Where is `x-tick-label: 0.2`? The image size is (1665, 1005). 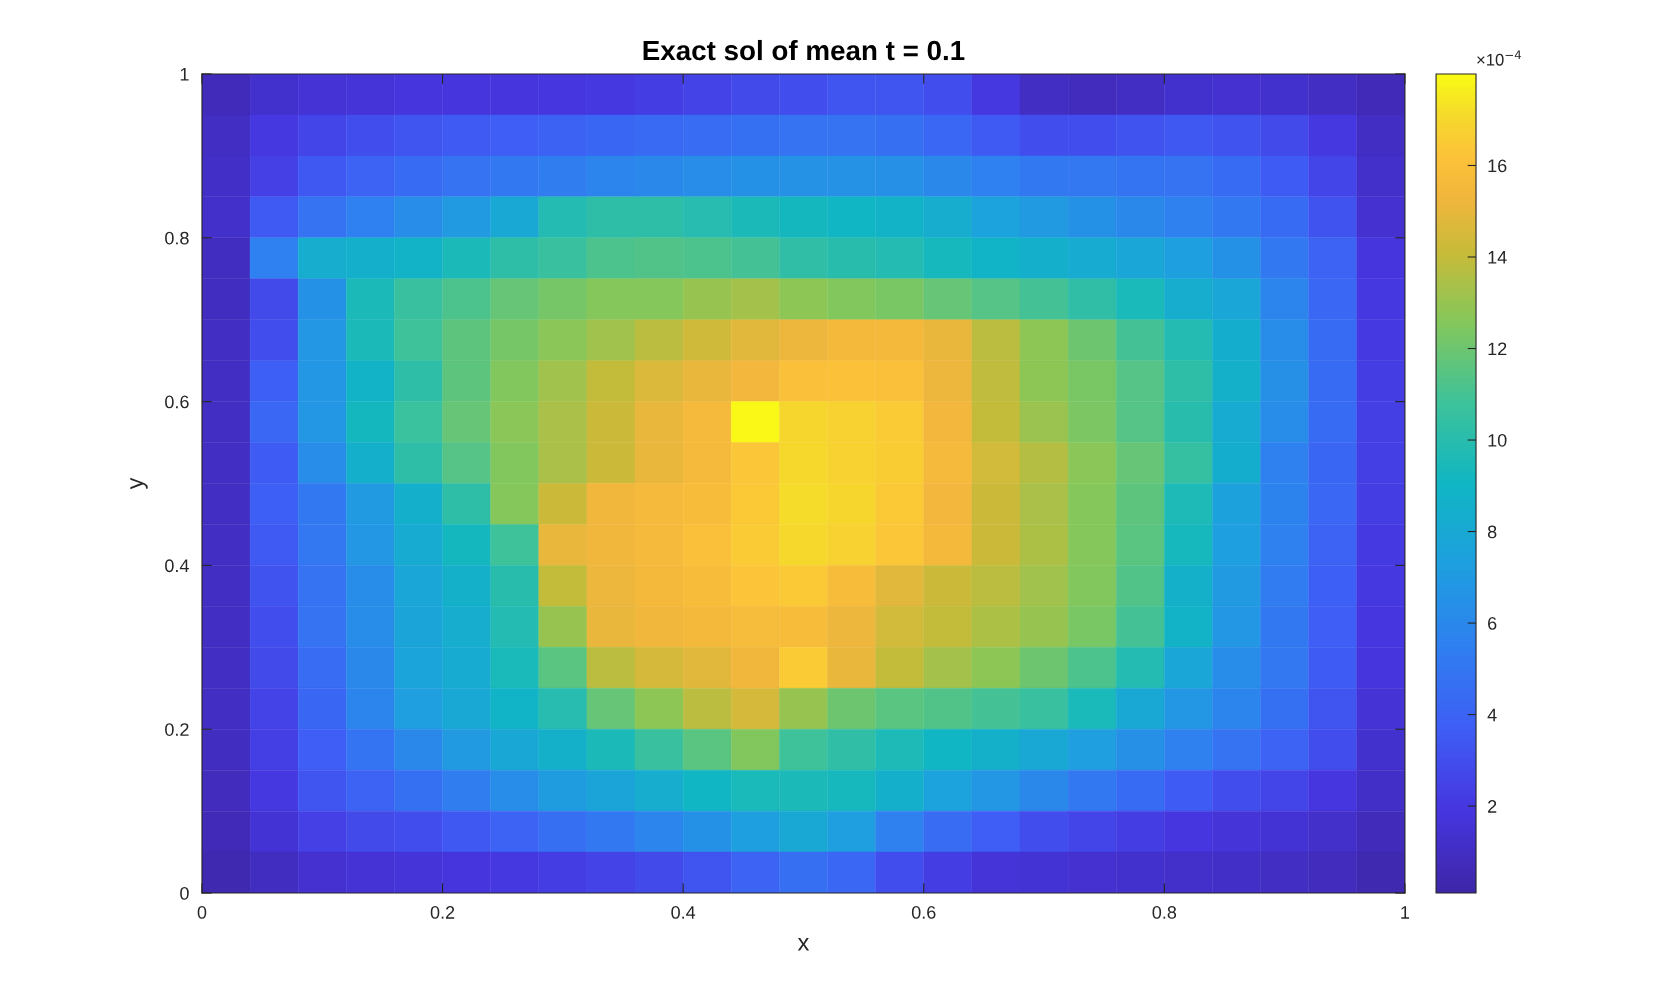 x-tick-label: 0.2 is located at coordinates (442, 912).